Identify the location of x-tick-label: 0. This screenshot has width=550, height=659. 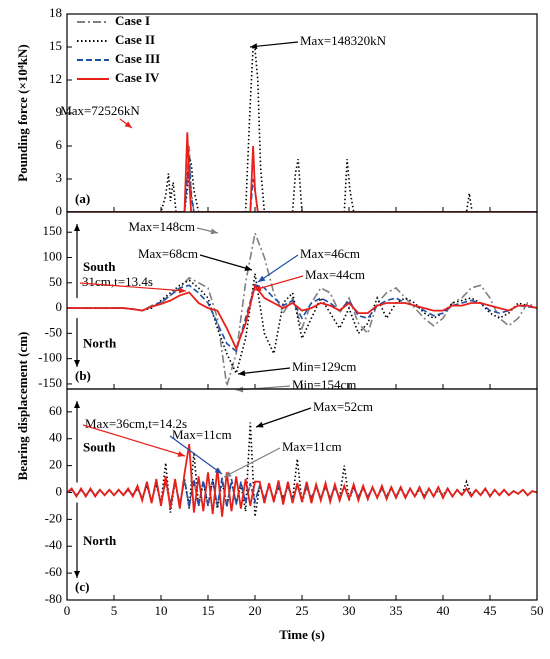
(67, 610).